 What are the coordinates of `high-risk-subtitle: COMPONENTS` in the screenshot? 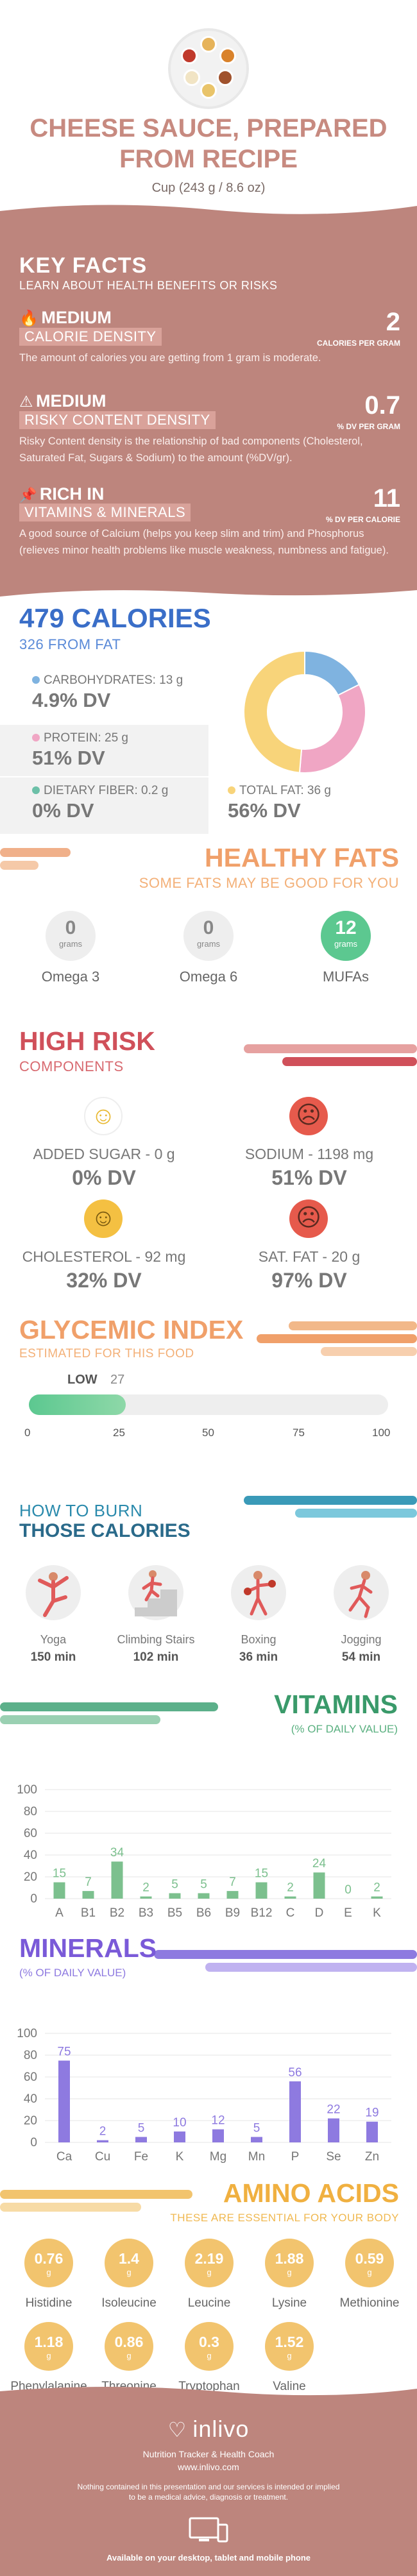 It's located at (71, 1066).